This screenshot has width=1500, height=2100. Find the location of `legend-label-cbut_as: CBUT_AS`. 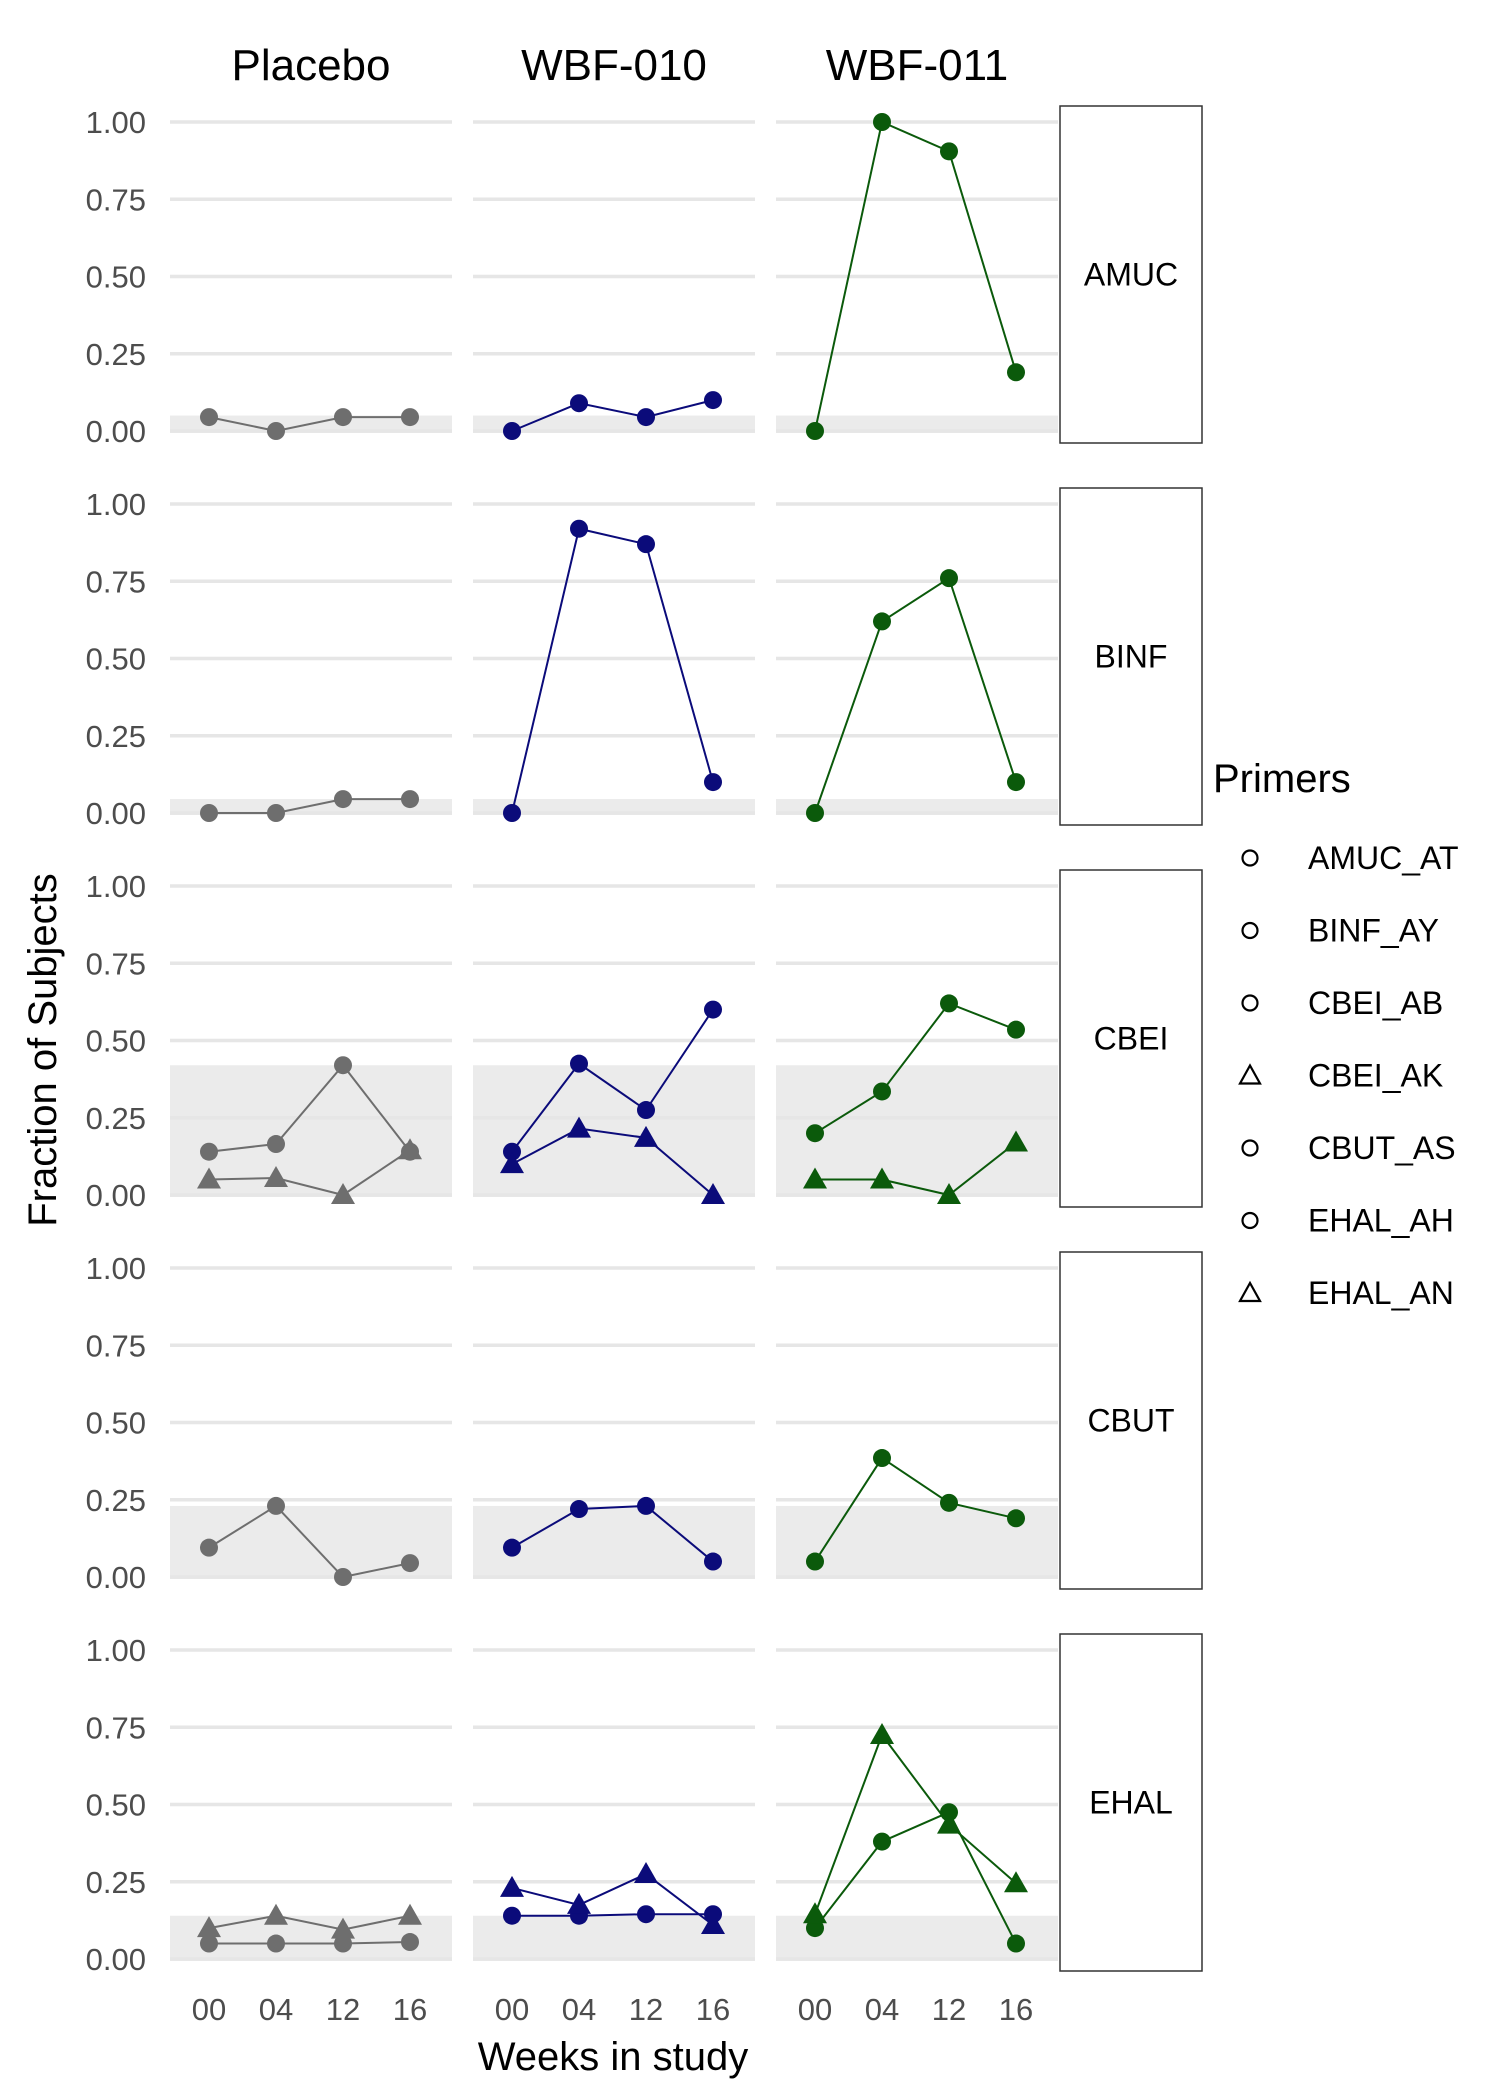

legend-label-cbut_as: CBUT_AS is located at coordinates (1382, 1148).